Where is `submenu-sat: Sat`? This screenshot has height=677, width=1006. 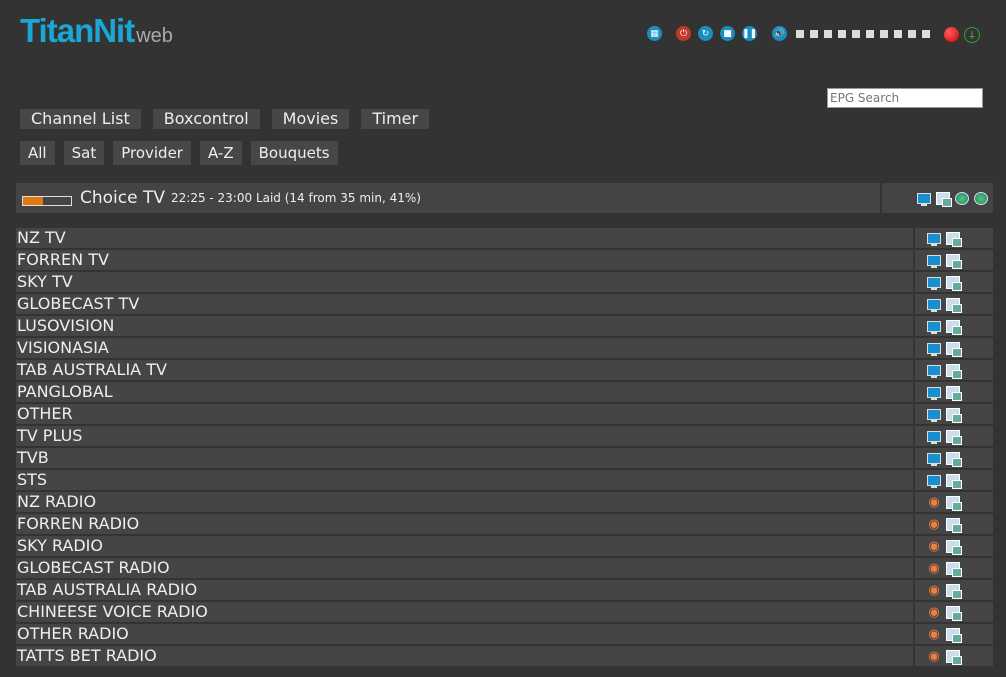 submenu-sat: Sat is located at coordinates (84, 153).